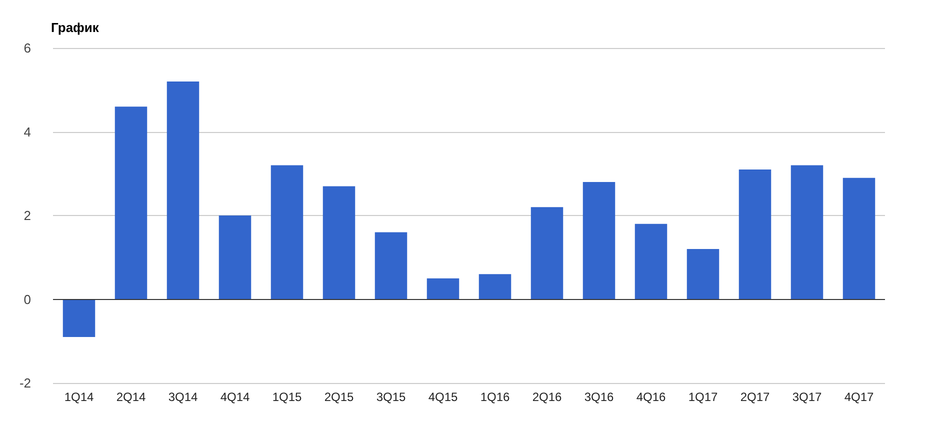  I want to click on x-tick-label: 2Q17, so click(755, 397).